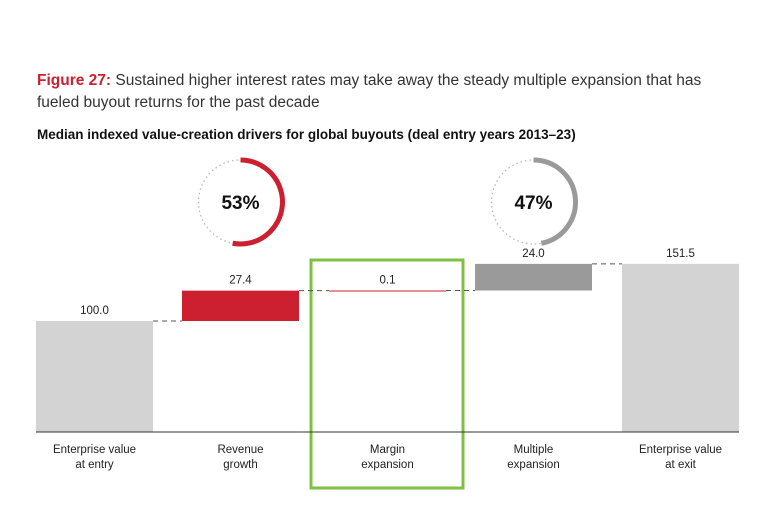 This screenshot has width=772, height=505. Describe the element at coordinates (533, 457) in the screenshot. I see `category-label-3: Multiple expansion` at that location.